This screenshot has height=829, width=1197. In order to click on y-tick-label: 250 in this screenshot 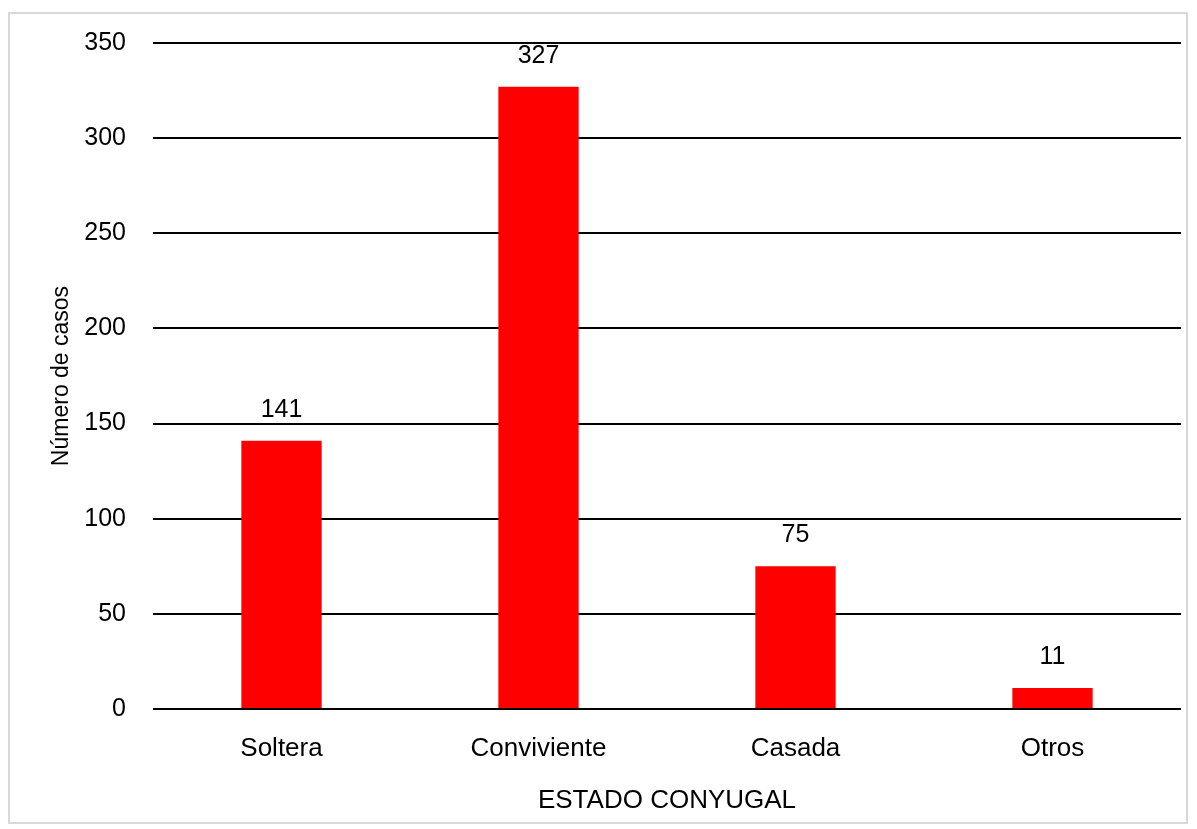, I will do `click(105, 231)`.